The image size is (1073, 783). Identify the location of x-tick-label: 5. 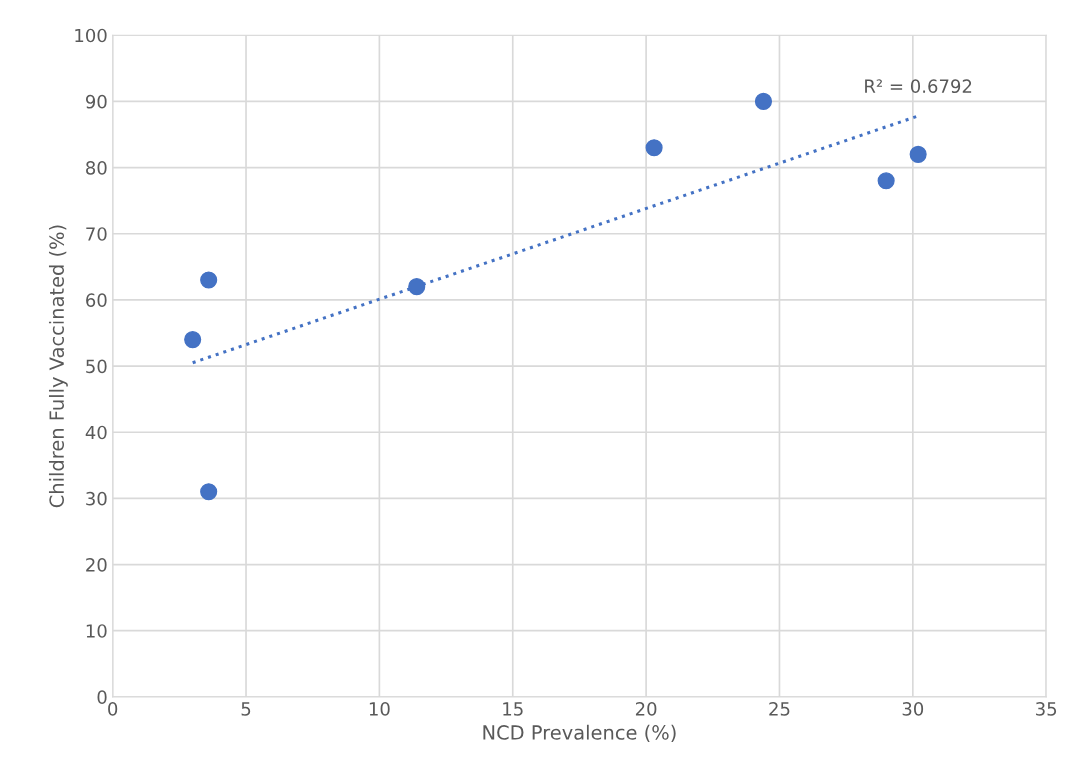
(246, 709).